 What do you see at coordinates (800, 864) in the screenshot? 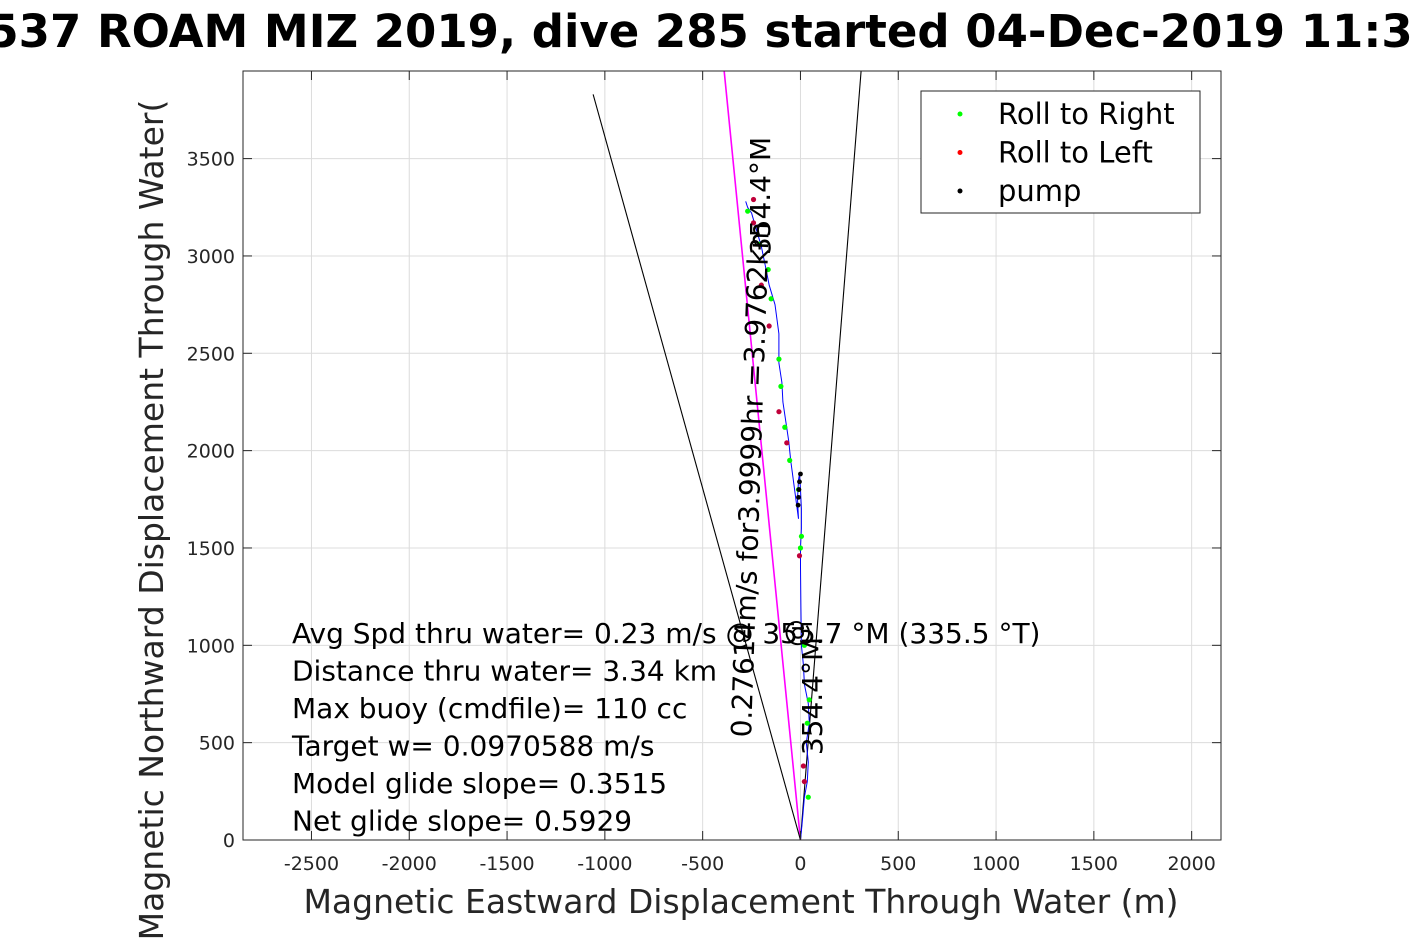
I see `x-tick-label: 0` at bounding box center [800, 864].